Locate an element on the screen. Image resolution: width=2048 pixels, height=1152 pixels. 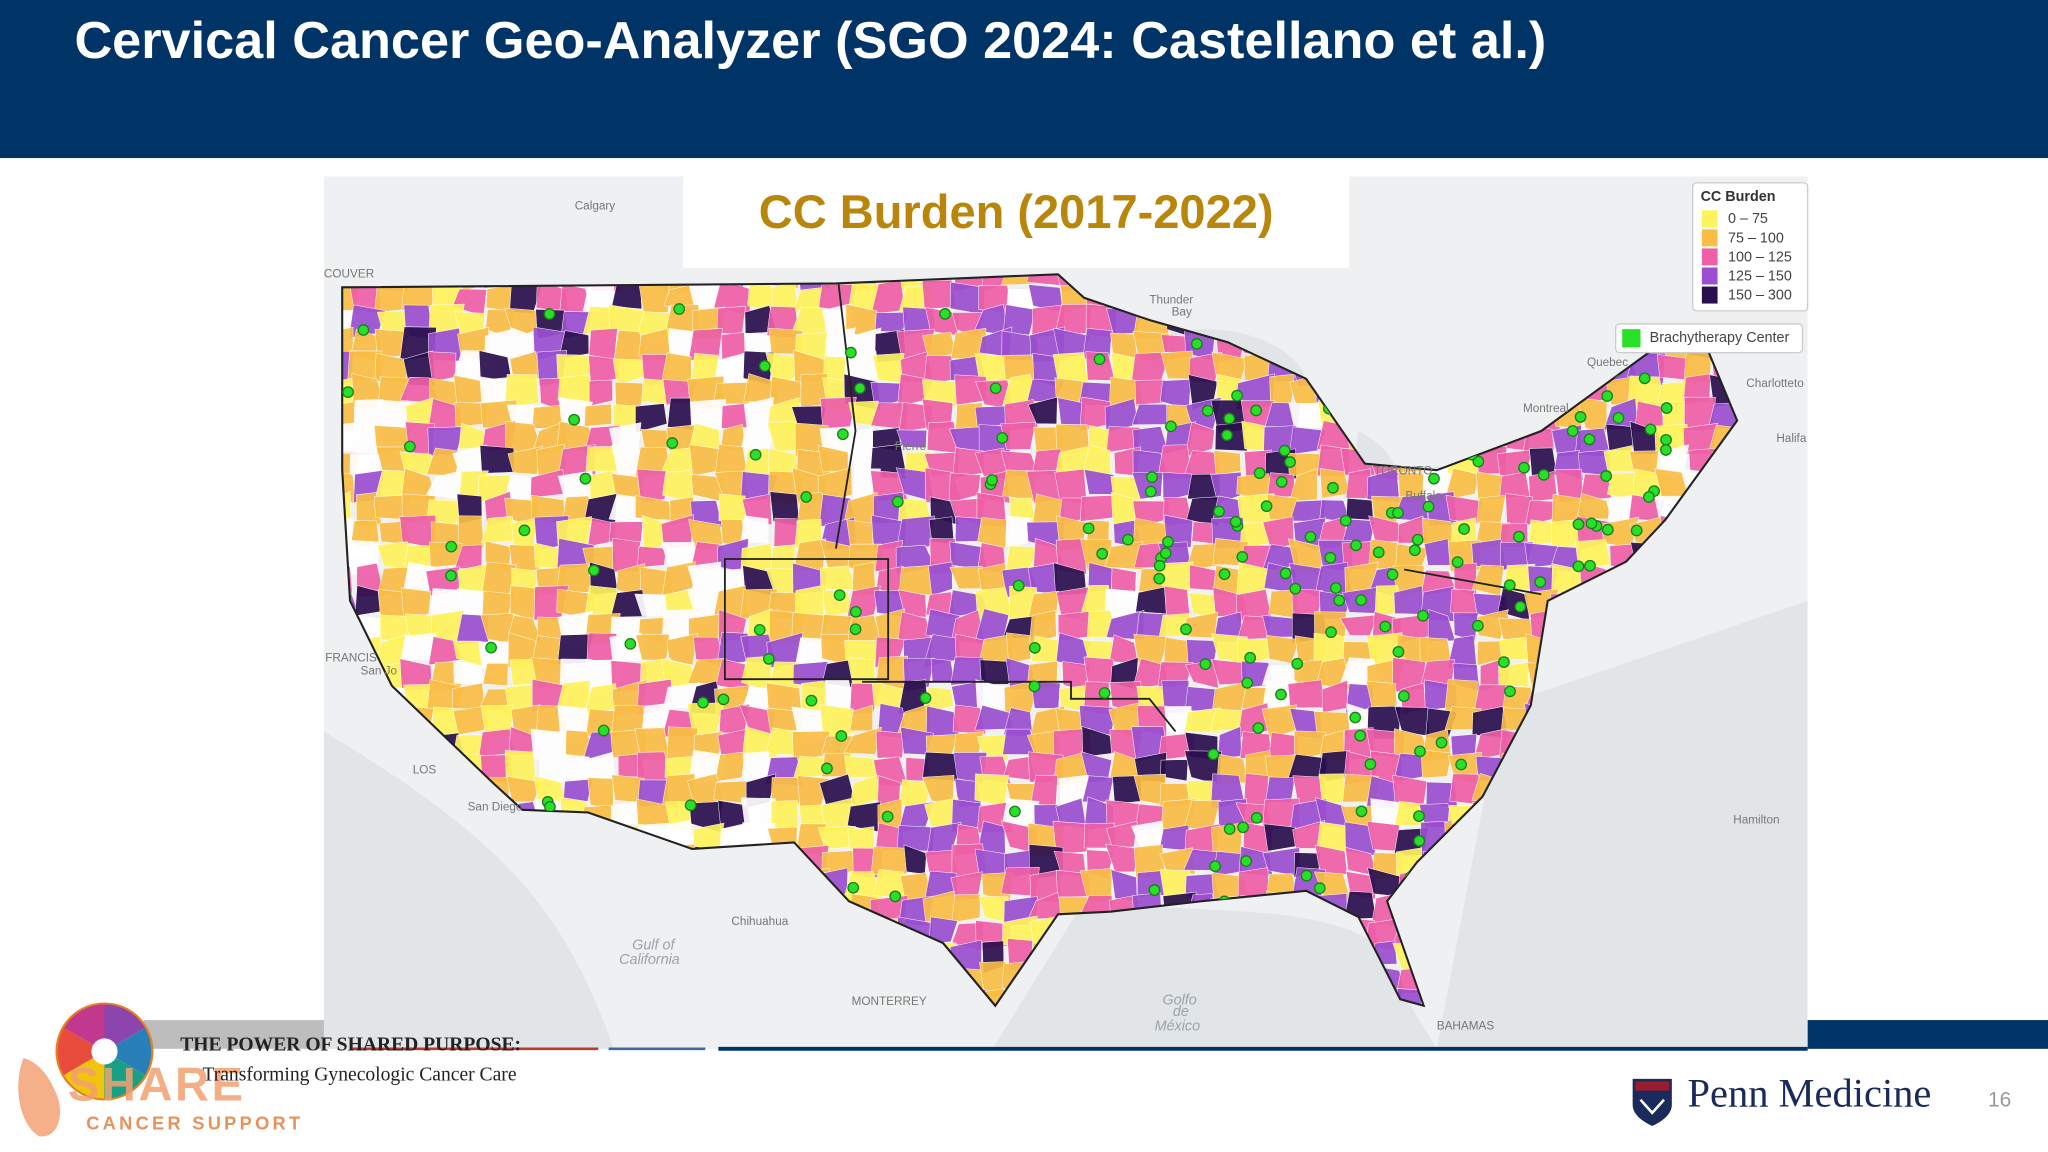
footer-blue-band is located at coordinates (1927, 1034).